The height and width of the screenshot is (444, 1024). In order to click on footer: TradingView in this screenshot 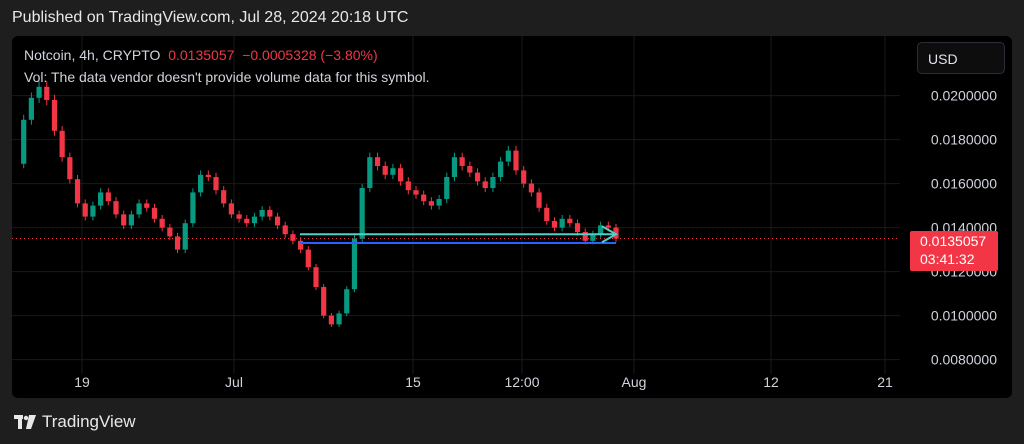, I will do `click(75, 422)`.